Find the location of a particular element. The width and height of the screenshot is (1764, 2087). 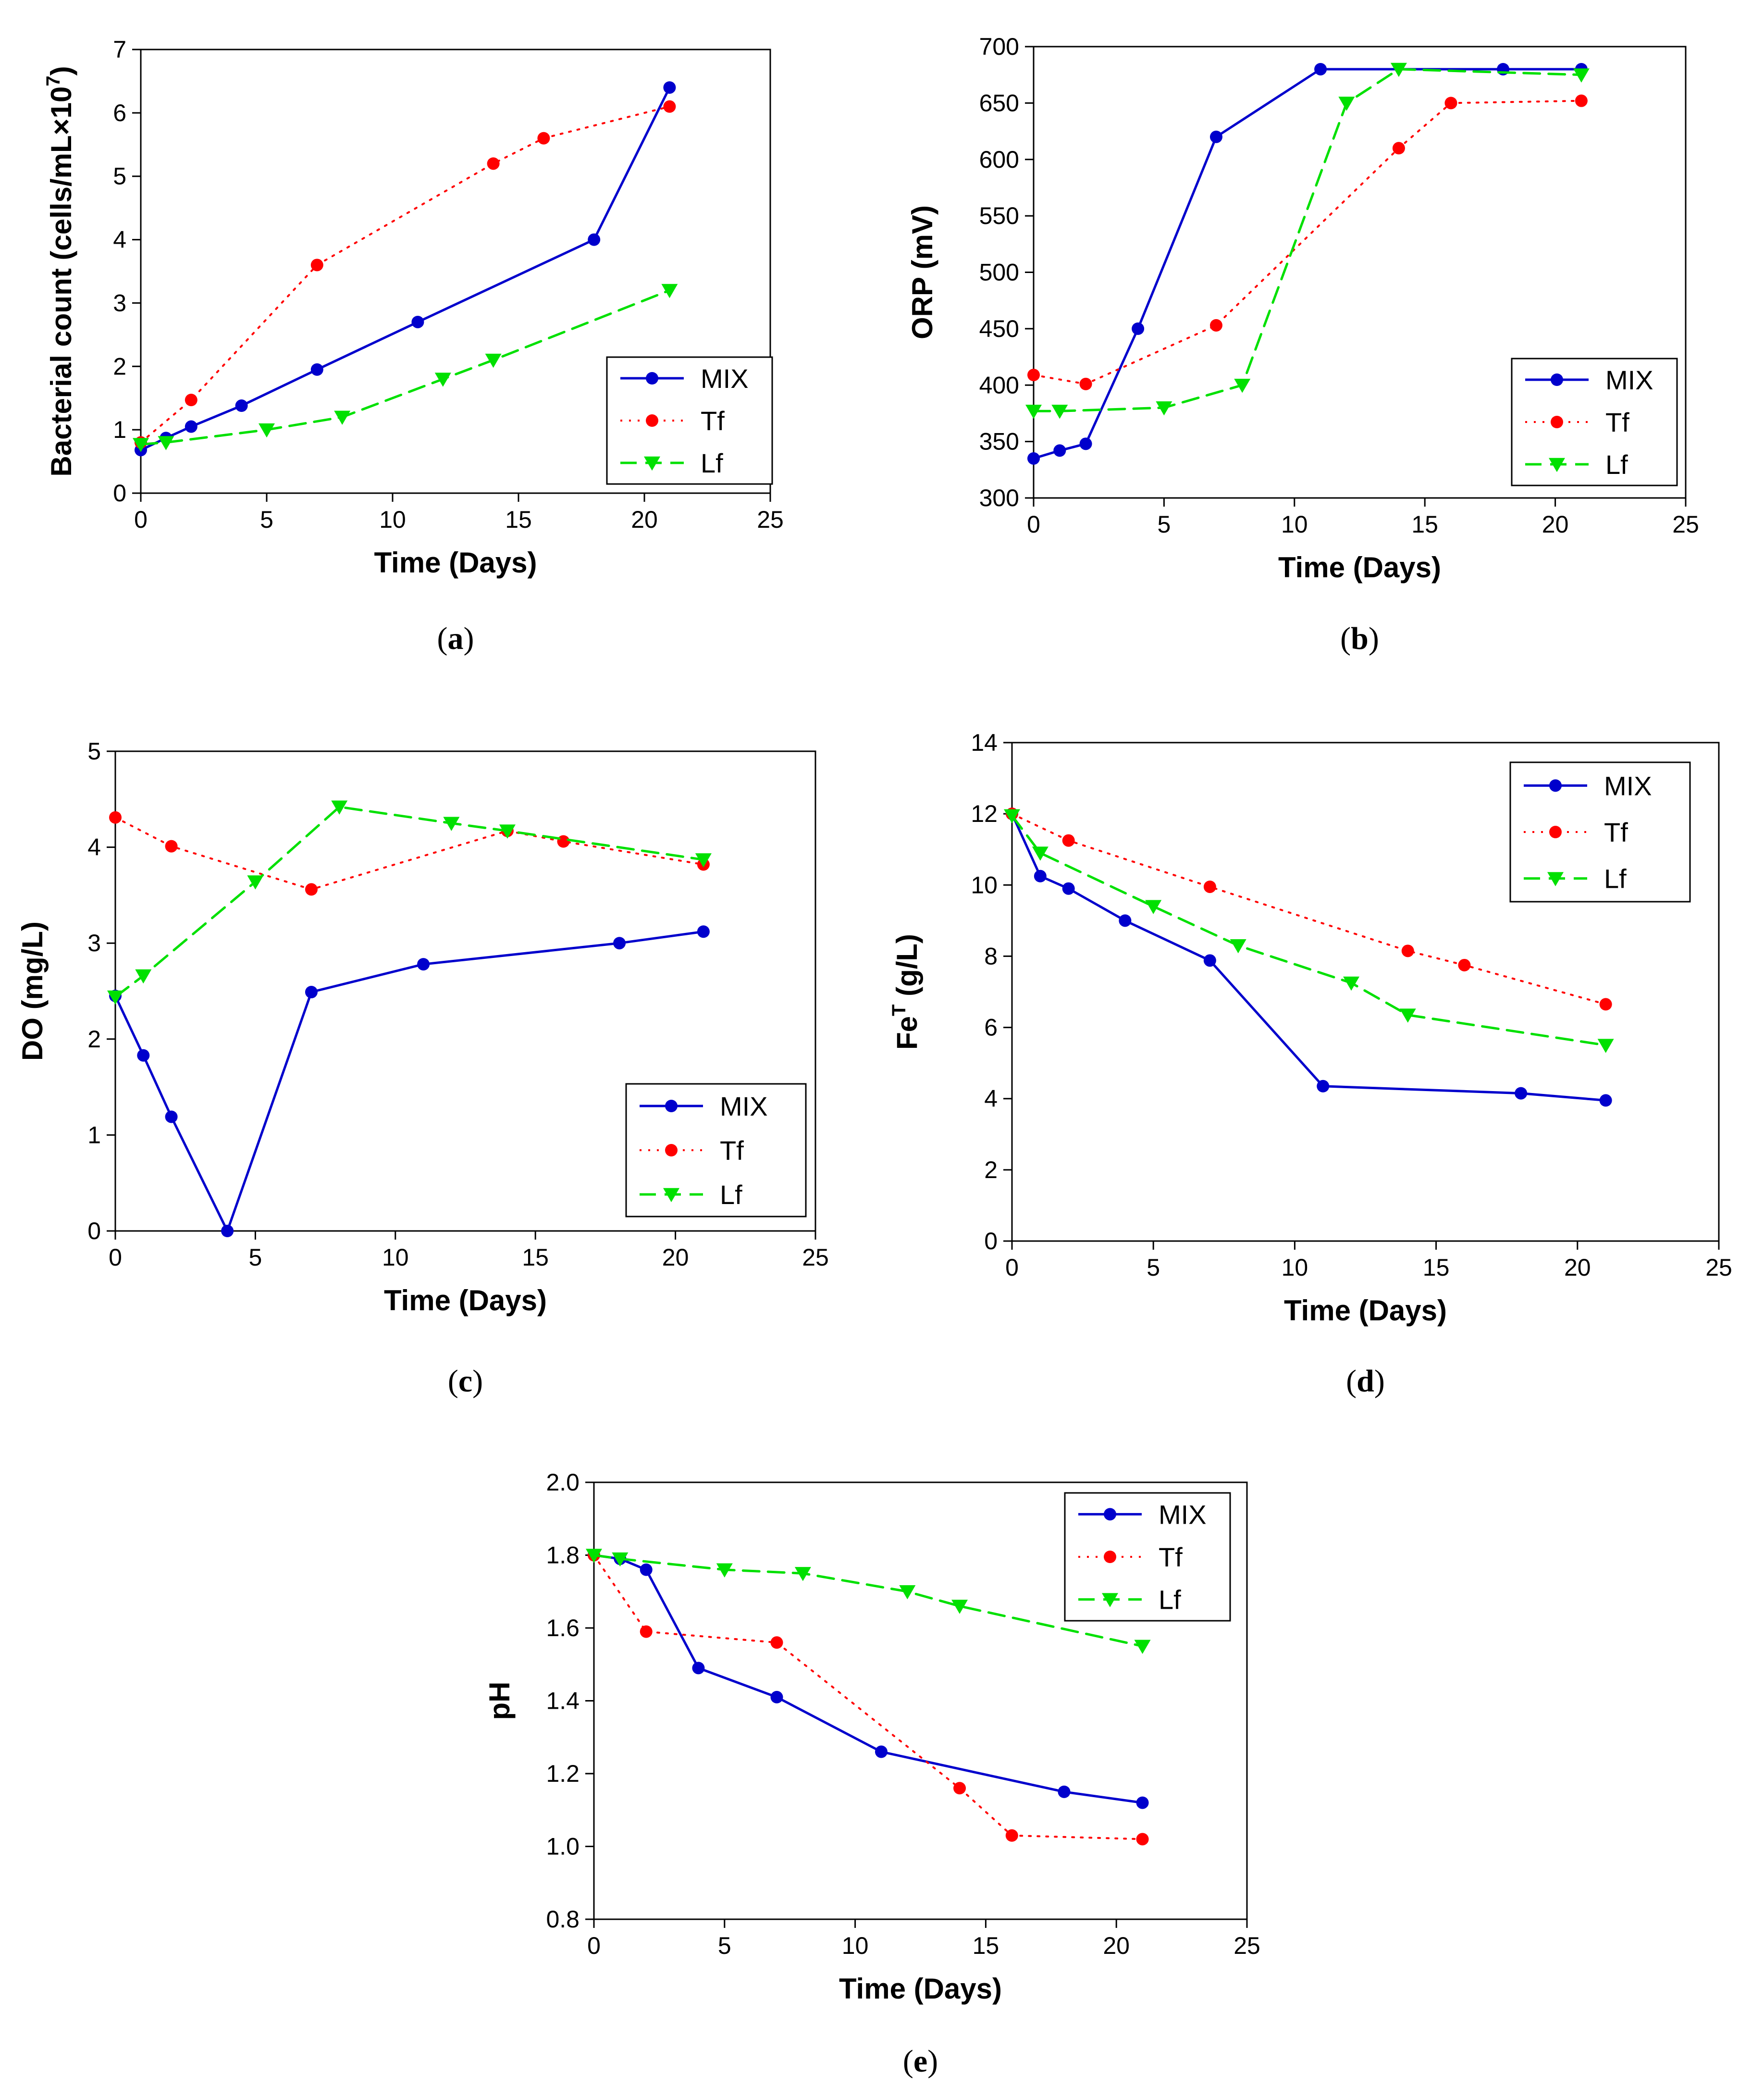

y-tick-label: 8 is located at coordinates (991, 956).